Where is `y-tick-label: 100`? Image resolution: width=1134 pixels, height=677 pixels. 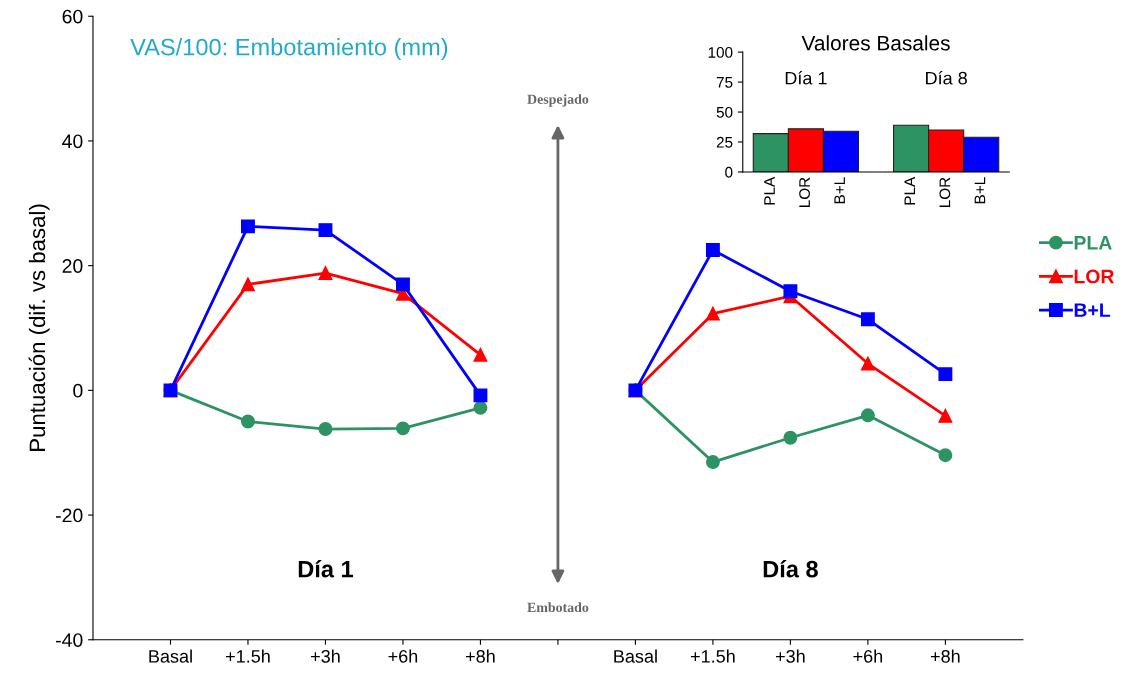 y-tick-label: 100 is located at coordinates (720, 52).